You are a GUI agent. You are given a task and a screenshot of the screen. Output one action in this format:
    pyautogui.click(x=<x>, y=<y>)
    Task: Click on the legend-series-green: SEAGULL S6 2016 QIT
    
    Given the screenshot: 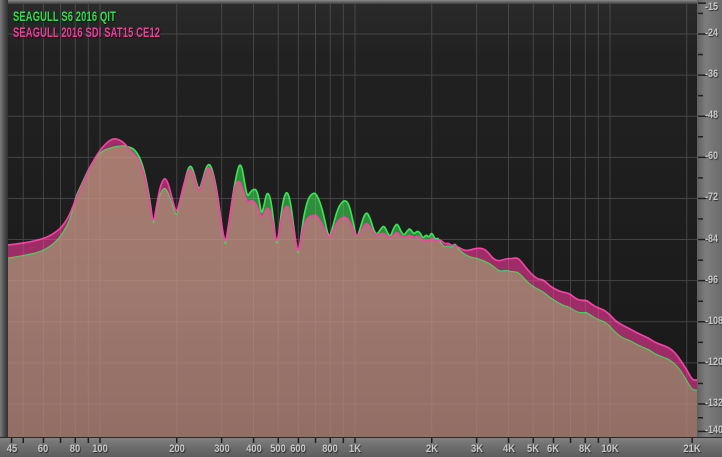 What is the action you would take?
    pyautogui.click(x=64, y=16)
    